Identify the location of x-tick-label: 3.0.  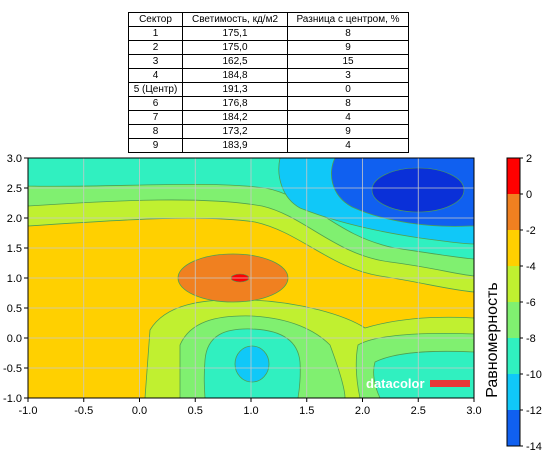
(473, 411).